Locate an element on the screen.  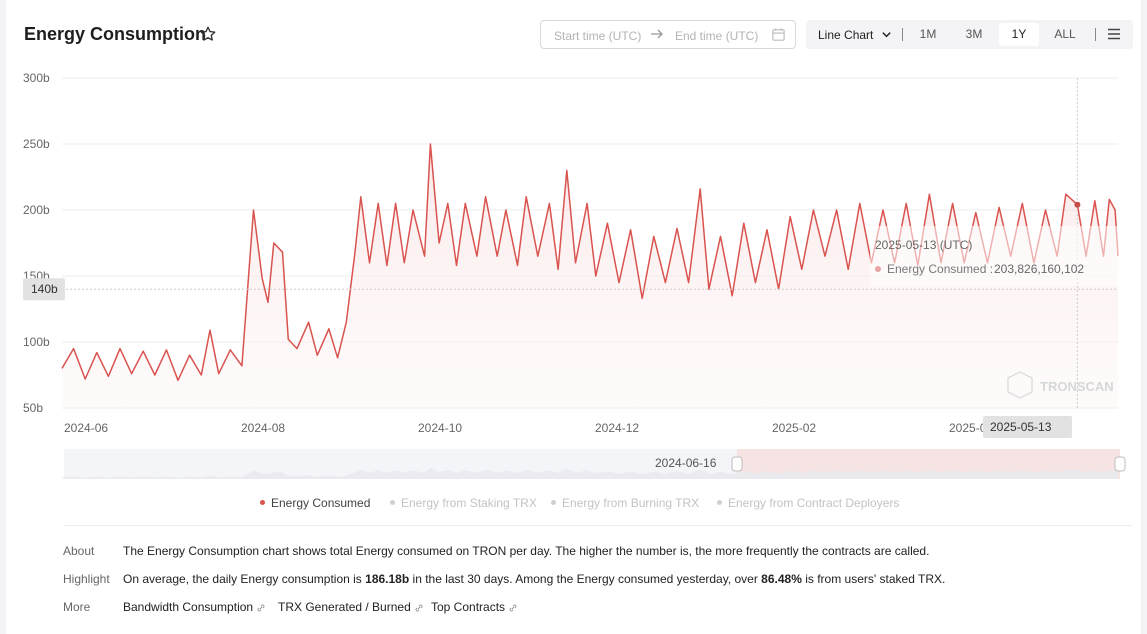
legend-item: Energy Consumed is located at coordinates (315, 503).